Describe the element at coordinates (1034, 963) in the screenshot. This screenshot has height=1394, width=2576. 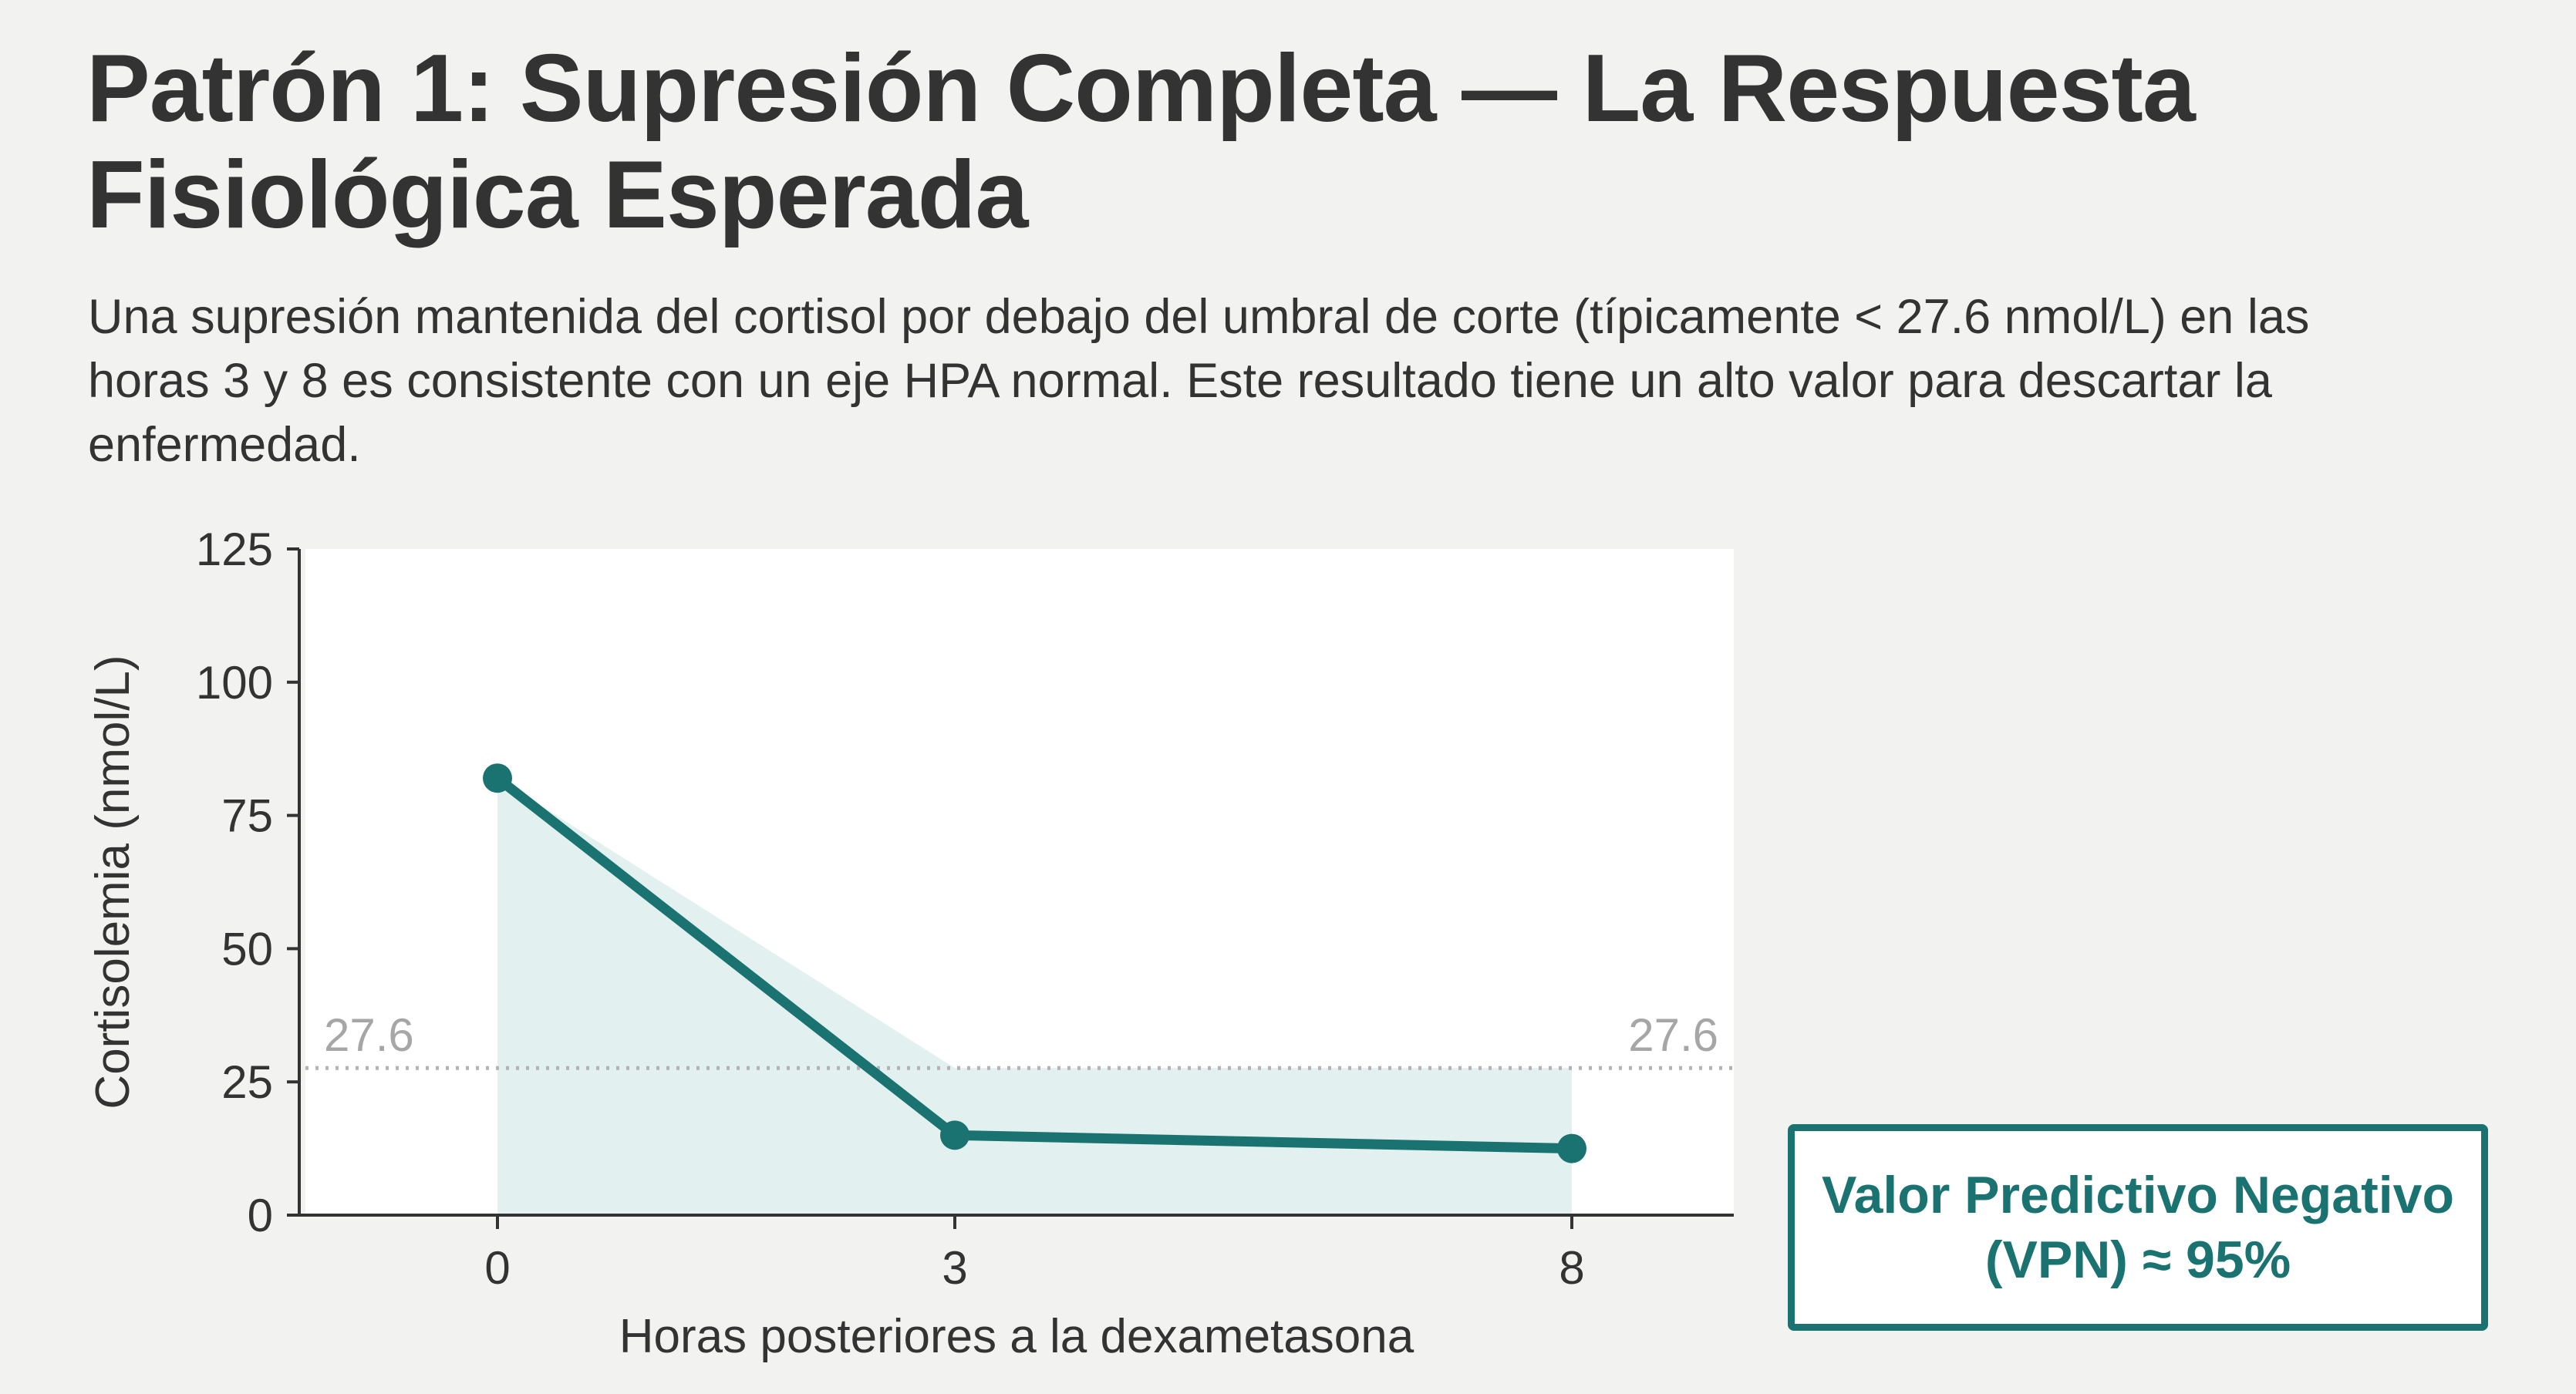
I see `data-points` at that location.